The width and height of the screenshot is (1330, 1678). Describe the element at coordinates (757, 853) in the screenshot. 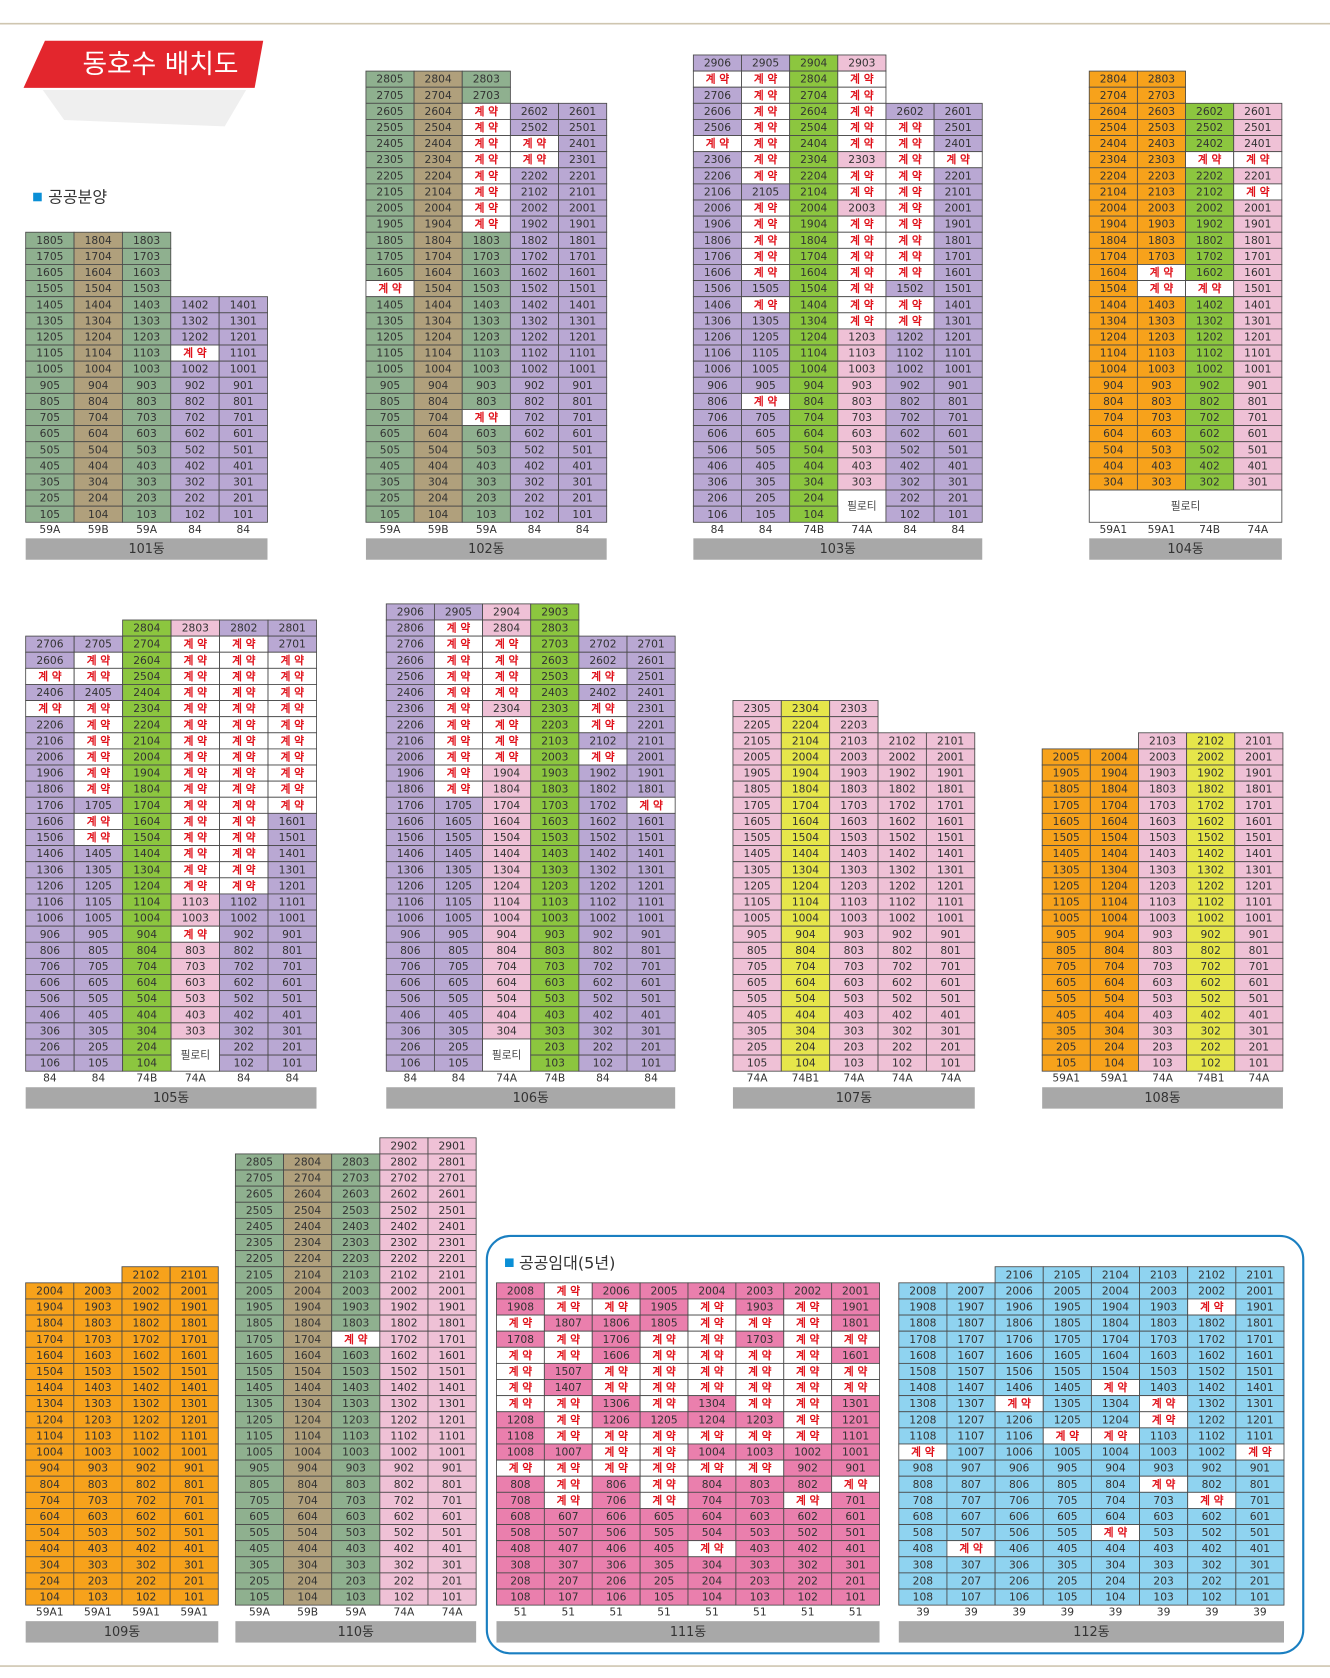

I see `unit-label: 1405` at that location.